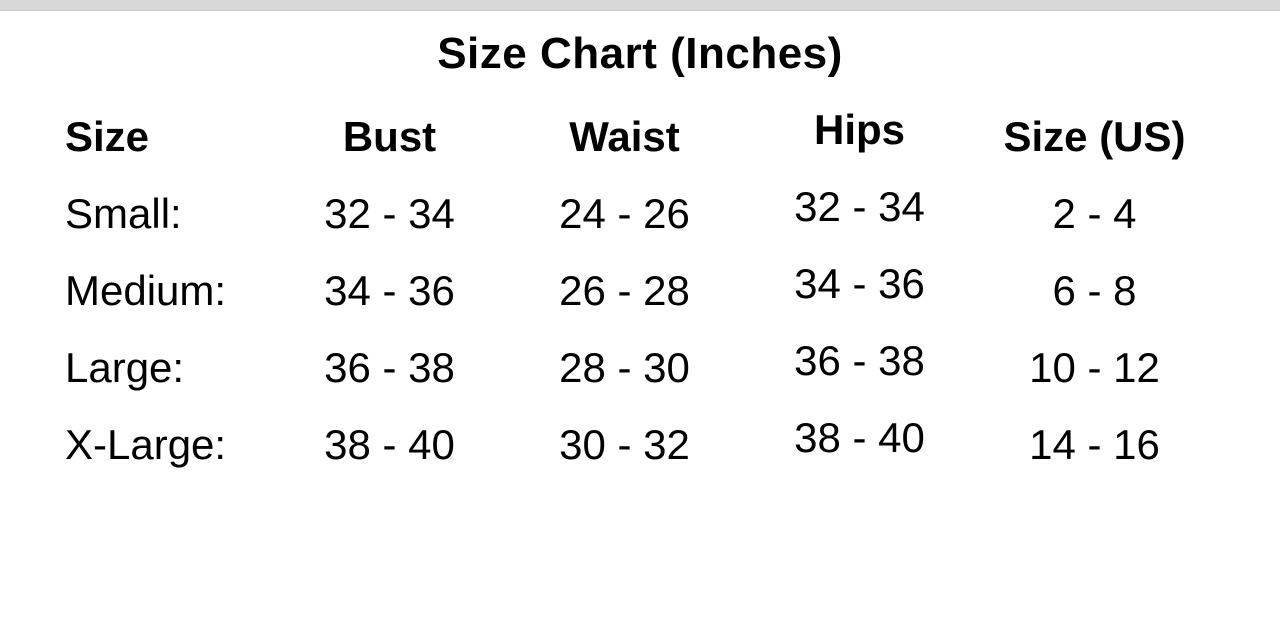  What do you see at coordinates (859, 437) in the screenshot?
I see `row-xlarge-hips: 38 - 40` at bounding box center [859, 437].